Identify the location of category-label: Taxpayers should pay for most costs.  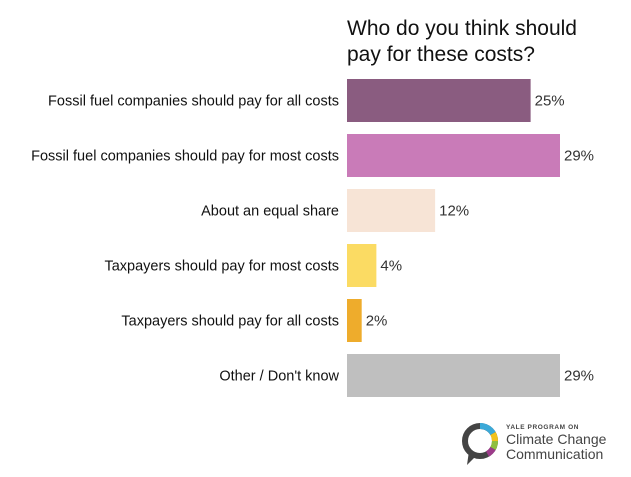
(221, 267).